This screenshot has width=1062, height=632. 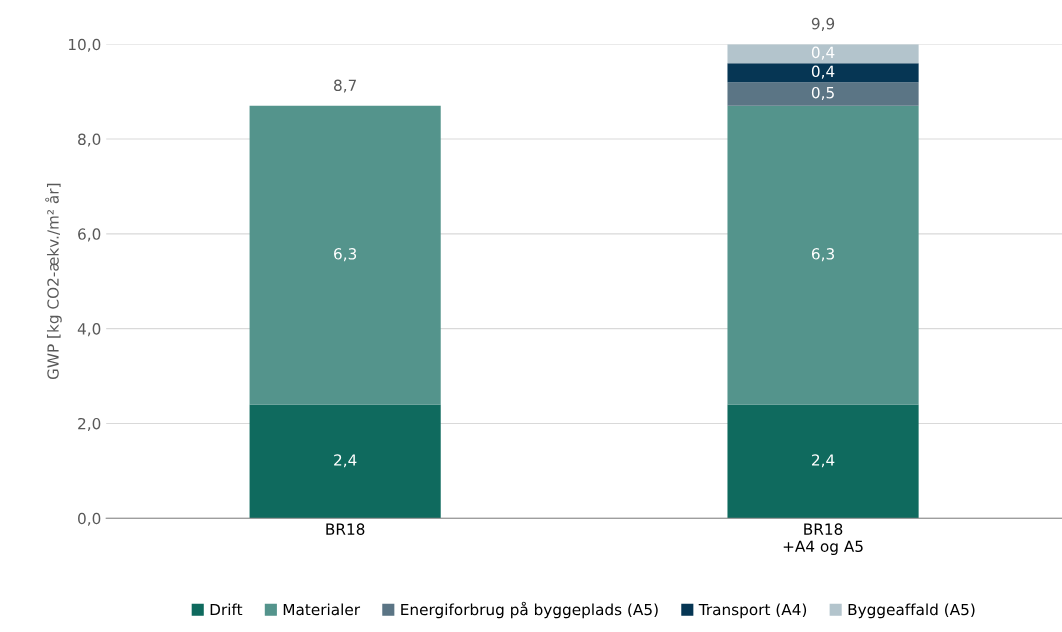 What do you see at coordinates (89, 235) in the screenshot?
I see `y-tick-label: 6,0` at bounding box center [89, 235].